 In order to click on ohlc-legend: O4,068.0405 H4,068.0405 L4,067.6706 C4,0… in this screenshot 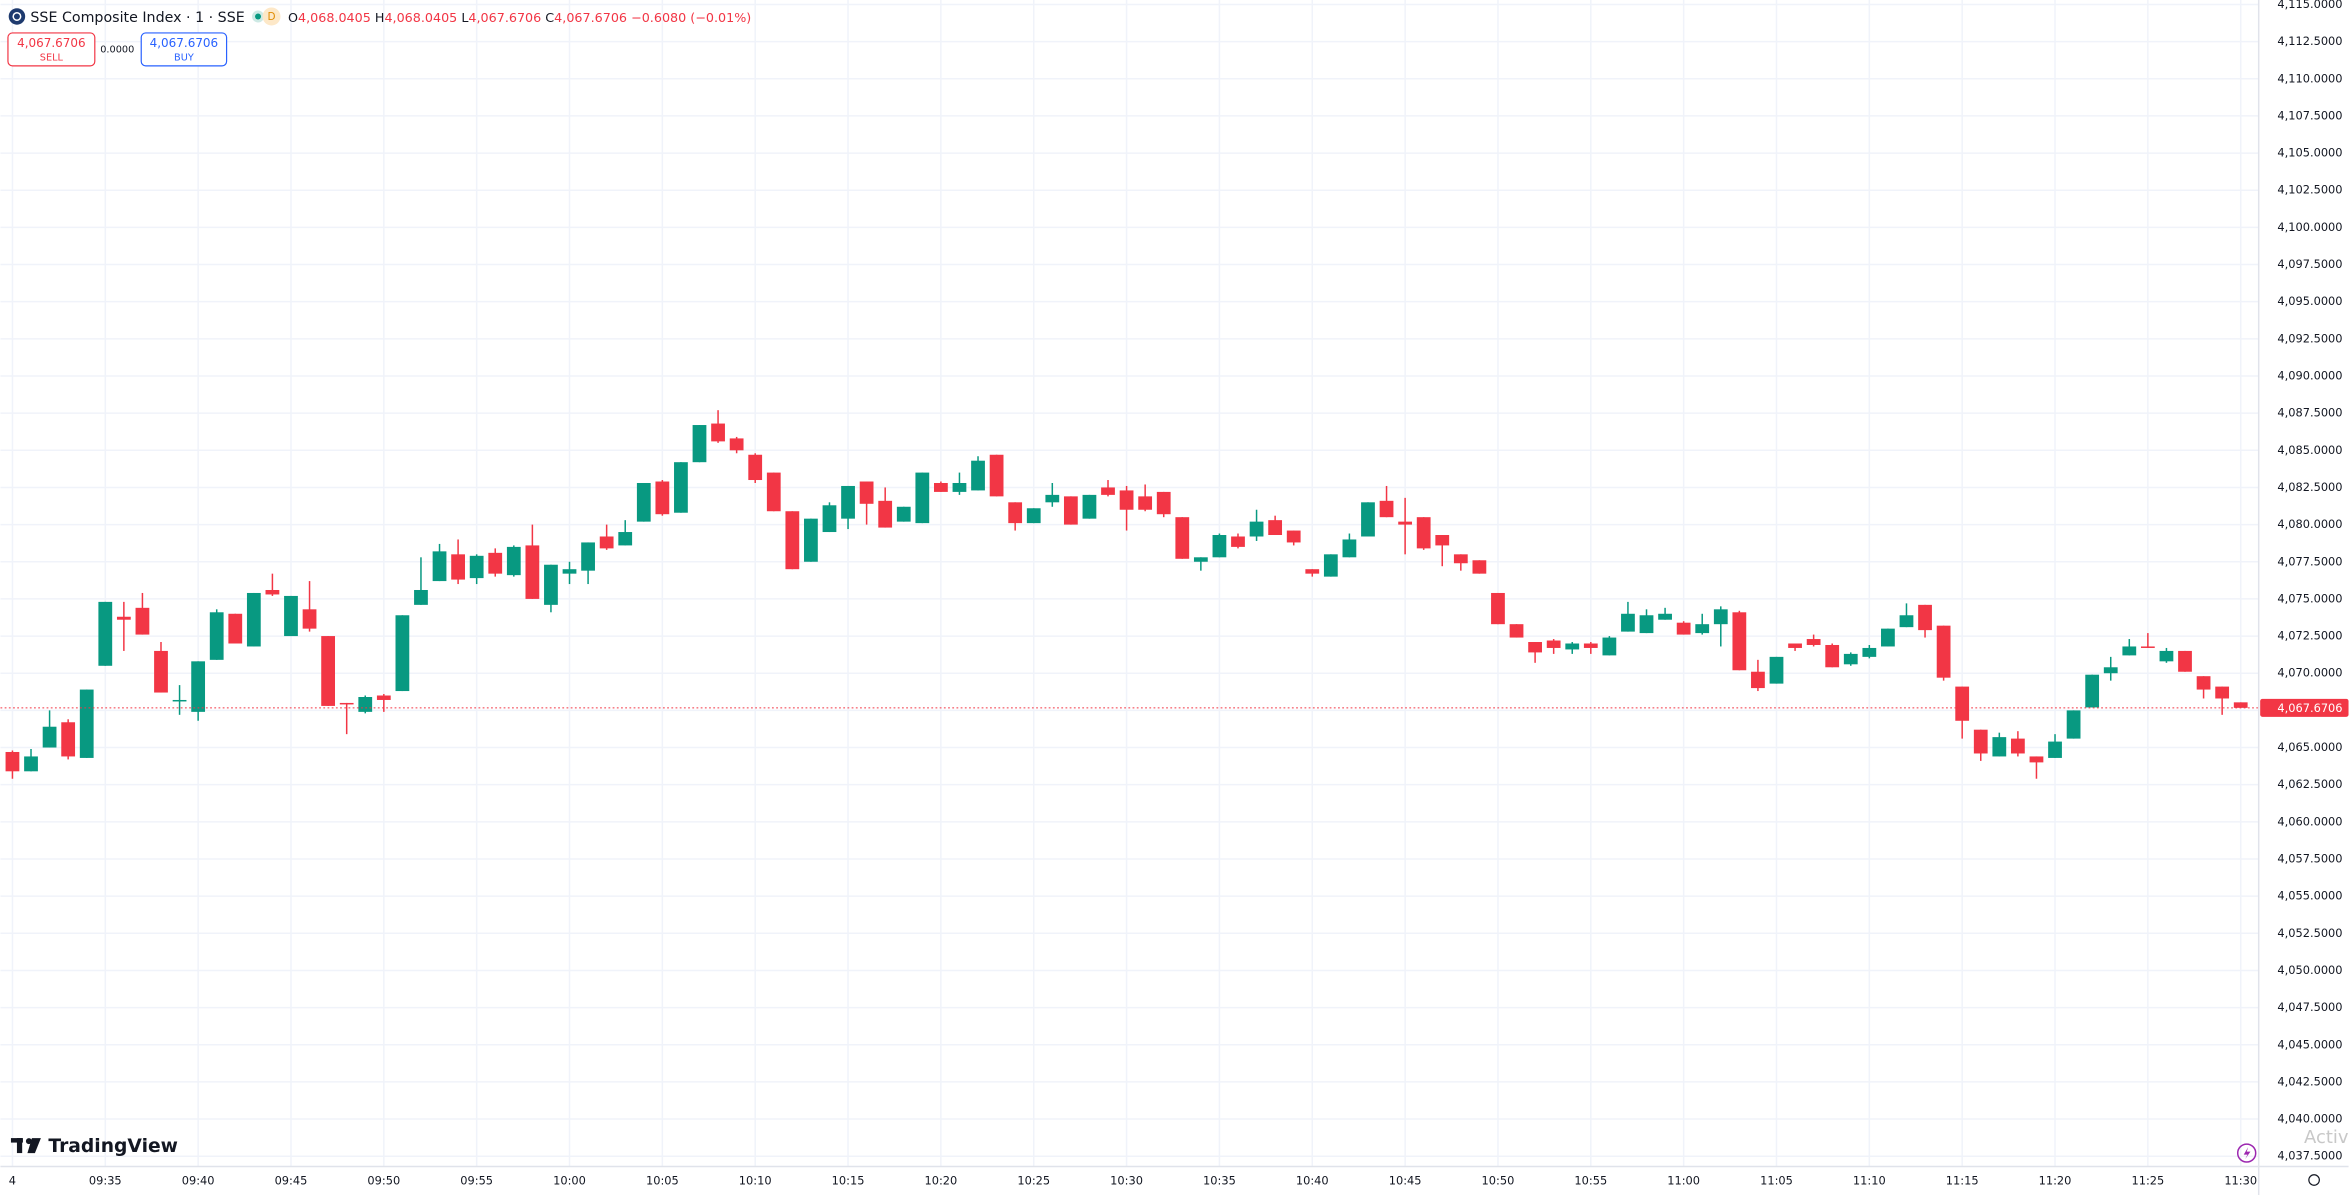, I will do `click(519, 16)`.